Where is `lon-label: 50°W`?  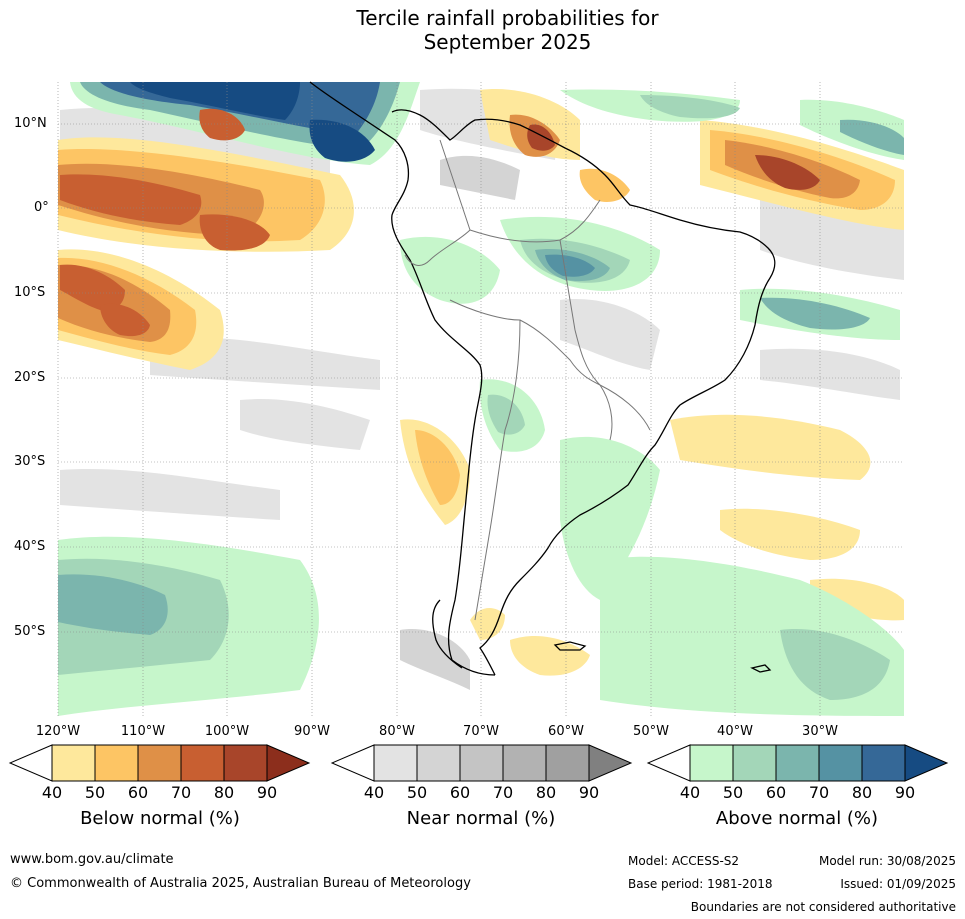
lon-label: 50°W is located at coordinates (651, 731).